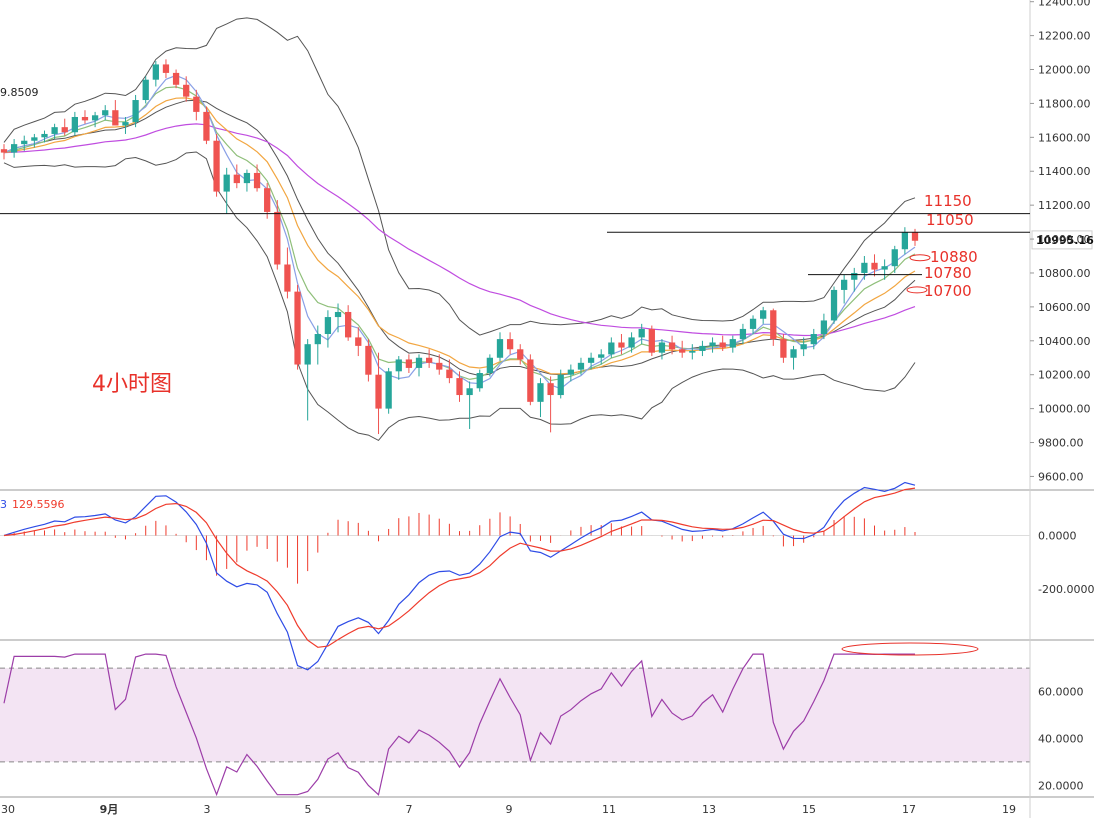 The height and width of the screenshot is (822, 1094). I want to click on level-label-10780: 10780, so click(948, 273).